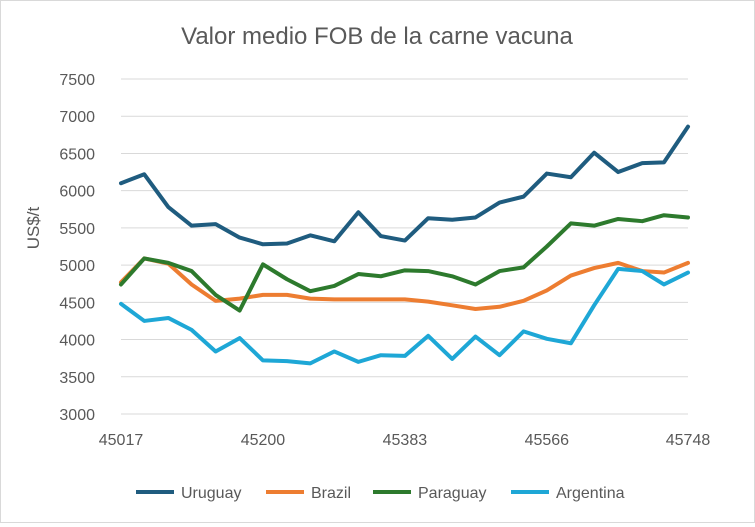 This screenshot has width=755, height=527. I want to click on legend-label-uruguay: Uruguay, so click(211, 493).